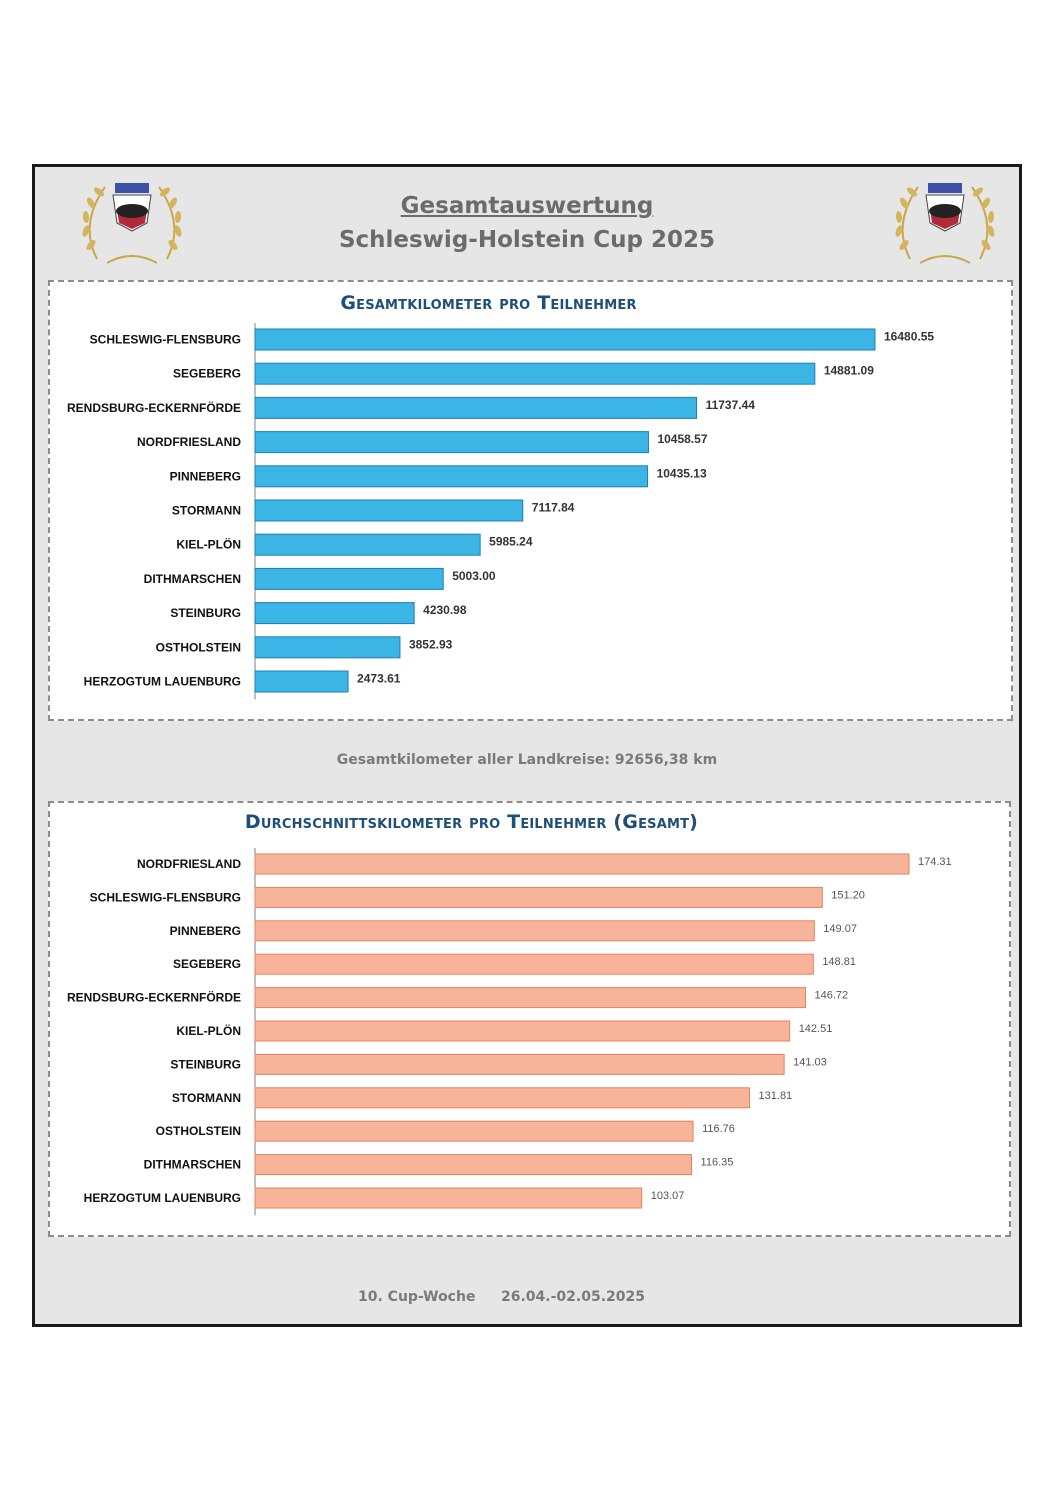  Describe the element at coordinates (839, 962) in the screenshot. I see `data-label: 148.81` at that location.